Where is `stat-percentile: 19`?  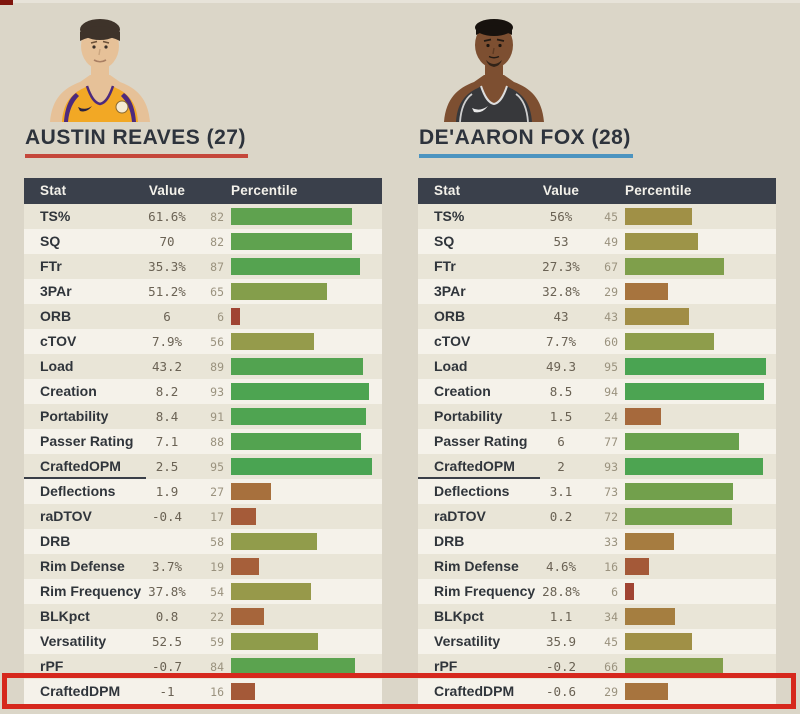
stat-percentile: 19 is located at coordinates (217, 567).